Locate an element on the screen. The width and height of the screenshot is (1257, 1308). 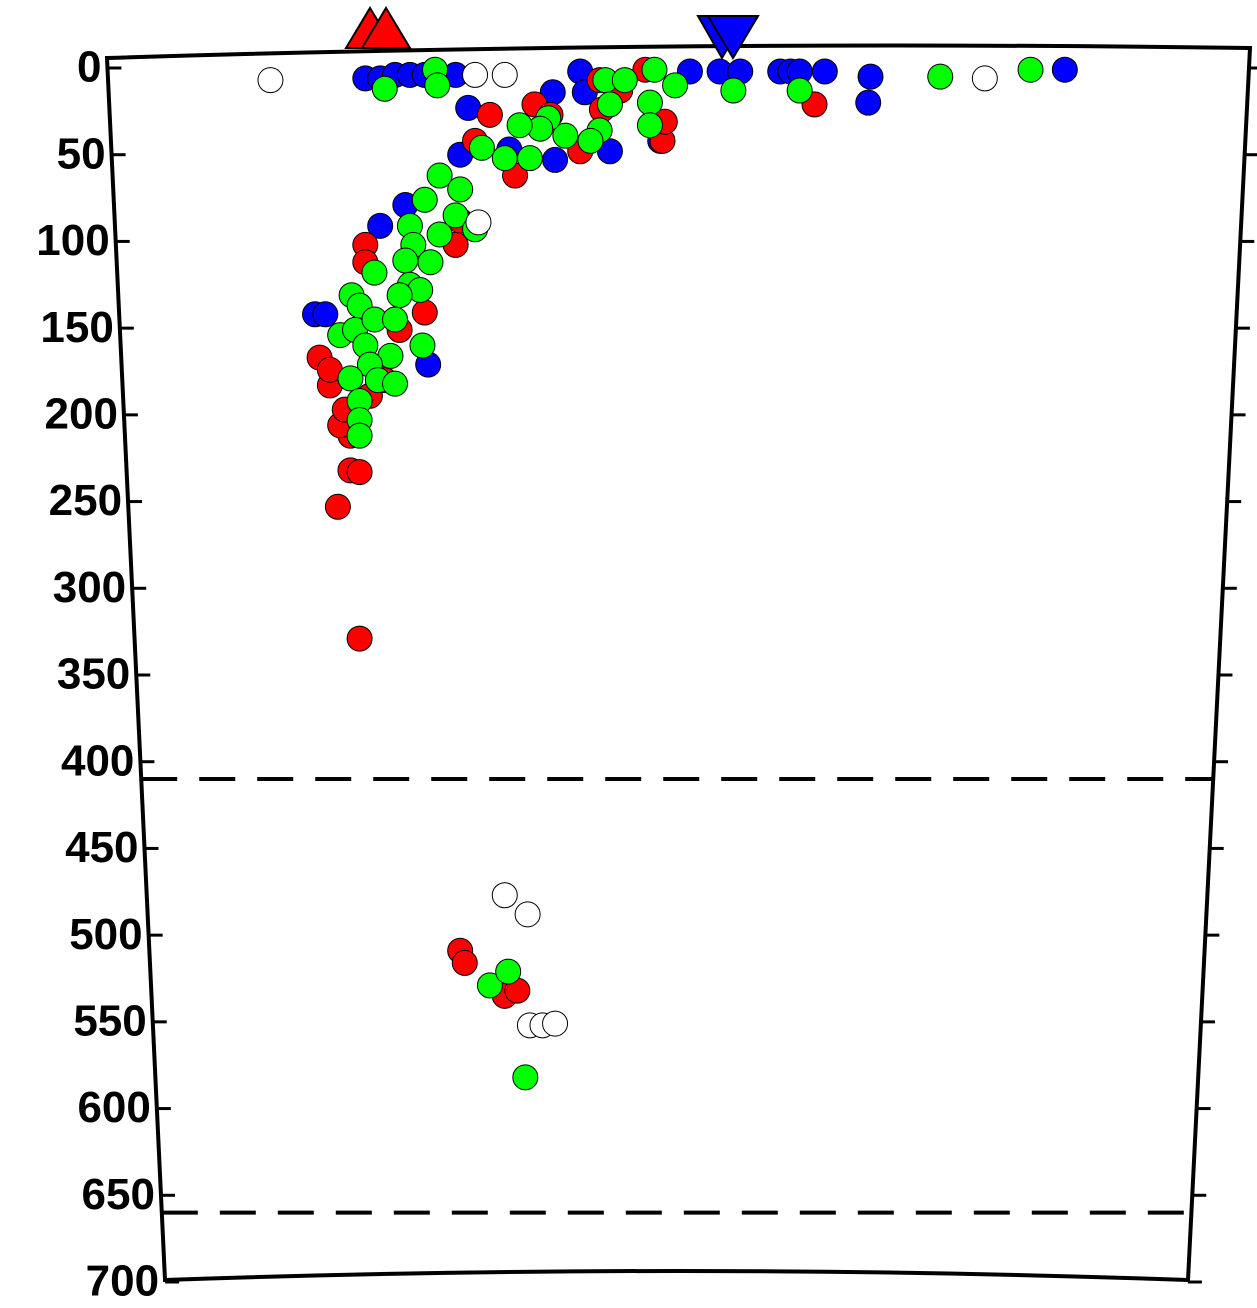
y-tick-label: 100 is located at coordinates (72, 240).